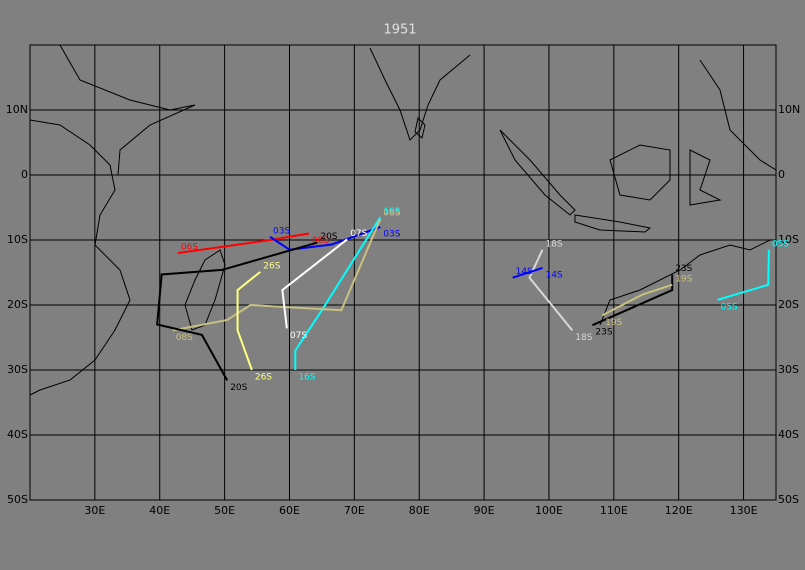  Describe the element at coordinates (683, 279) in the screenshot. I see `track-label-start: 19S` at that location.